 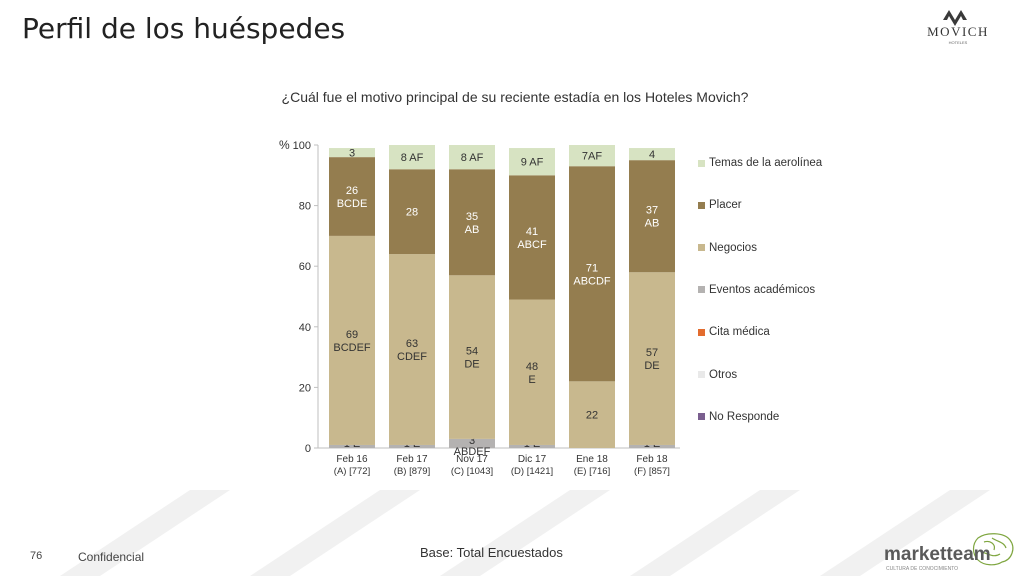 I want to click on data-label: ABDEF, so click(x=472, y=452).